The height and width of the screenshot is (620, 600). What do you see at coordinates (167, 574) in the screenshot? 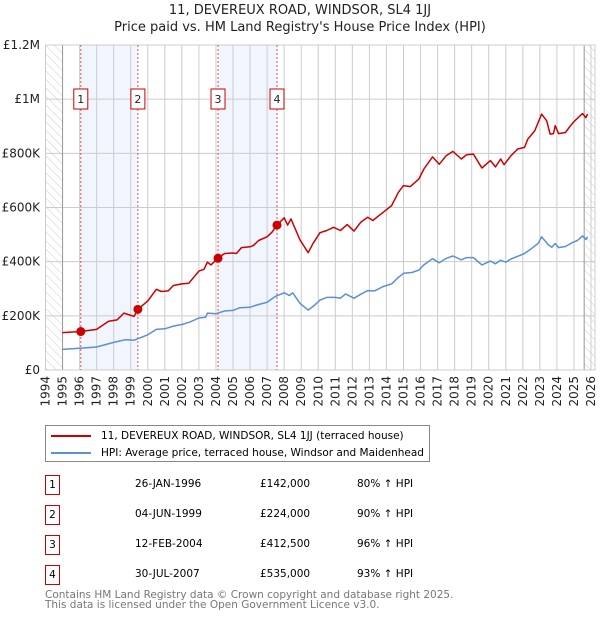
I see `sale-date: 30-JUL-2007` at bounding box center [167, 574].